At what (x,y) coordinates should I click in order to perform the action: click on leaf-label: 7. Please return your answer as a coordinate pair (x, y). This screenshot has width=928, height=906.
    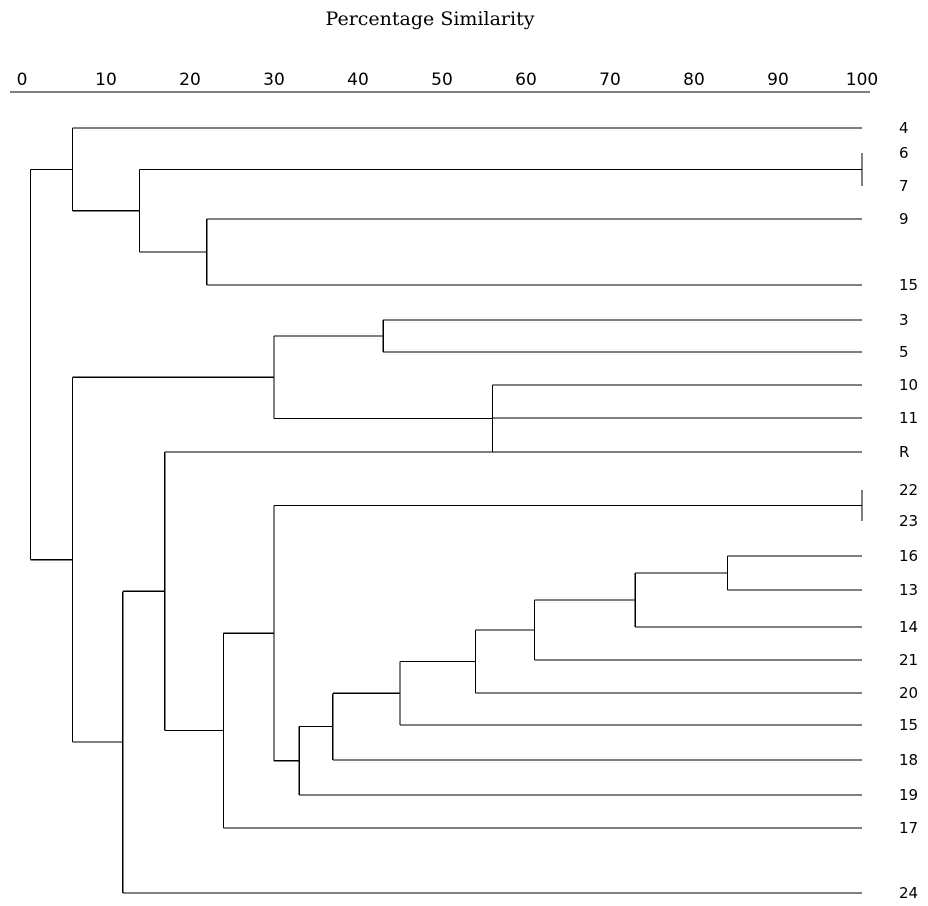
    Looking at the image, I should click on (904, 186).